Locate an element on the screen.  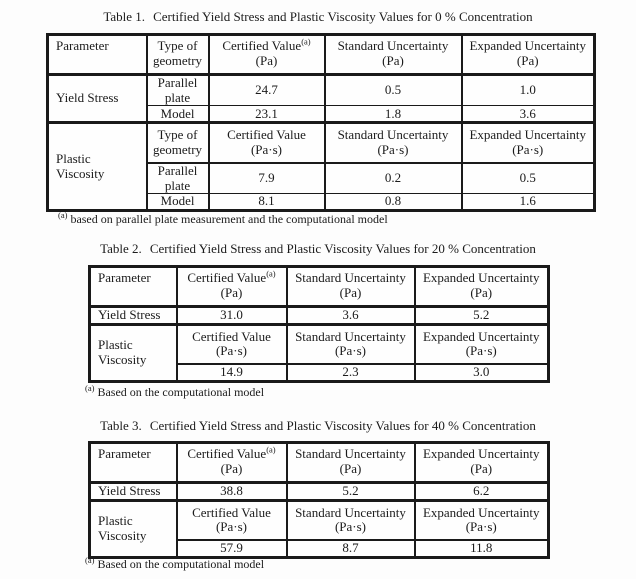
t1-plastic-model-expanded: 1.6 is located at coordinates (528, 202).